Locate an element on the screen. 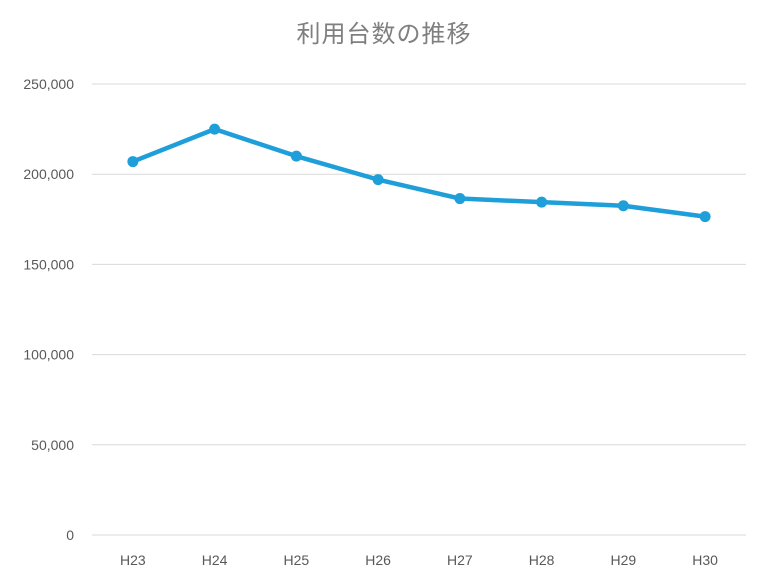 Image resolution: width=768 pixels, height=576 pixels. x-tick-label: H28 is located at coordinates (542, 560).